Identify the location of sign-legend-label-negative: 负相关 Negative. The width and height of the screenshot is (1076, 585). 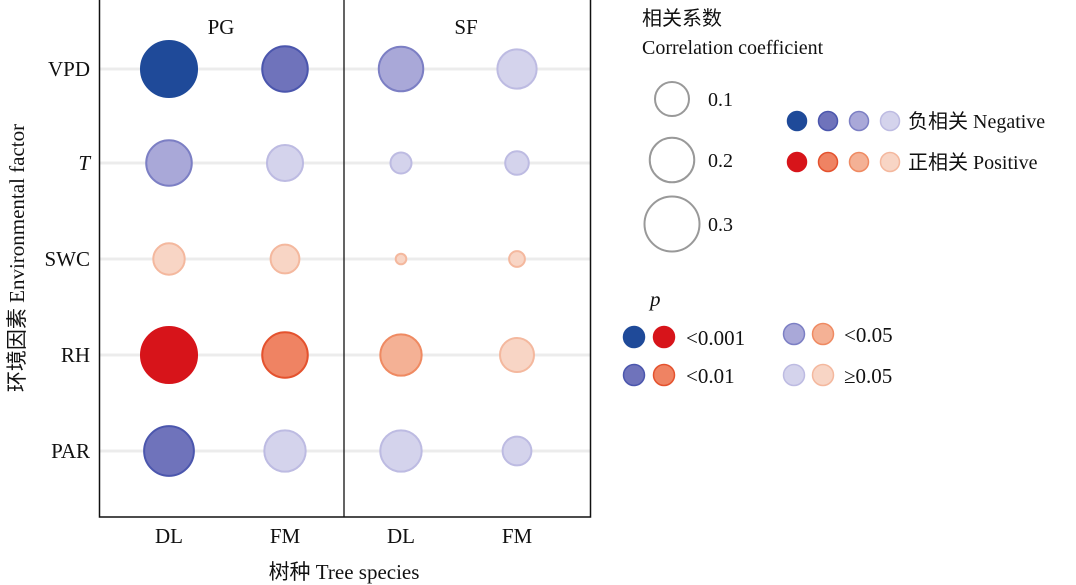
(976, 121).